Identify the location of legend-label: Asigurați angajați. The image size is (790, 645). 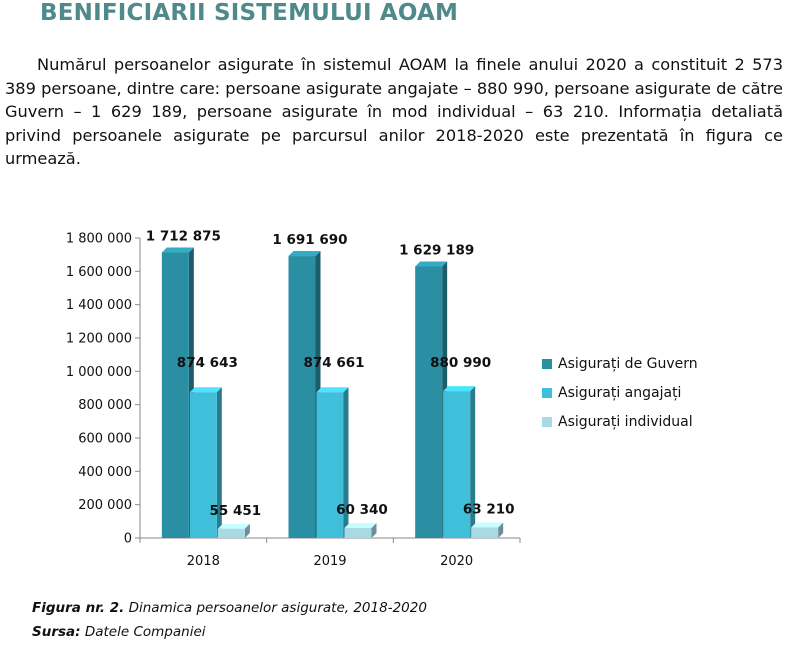
(619, 393).